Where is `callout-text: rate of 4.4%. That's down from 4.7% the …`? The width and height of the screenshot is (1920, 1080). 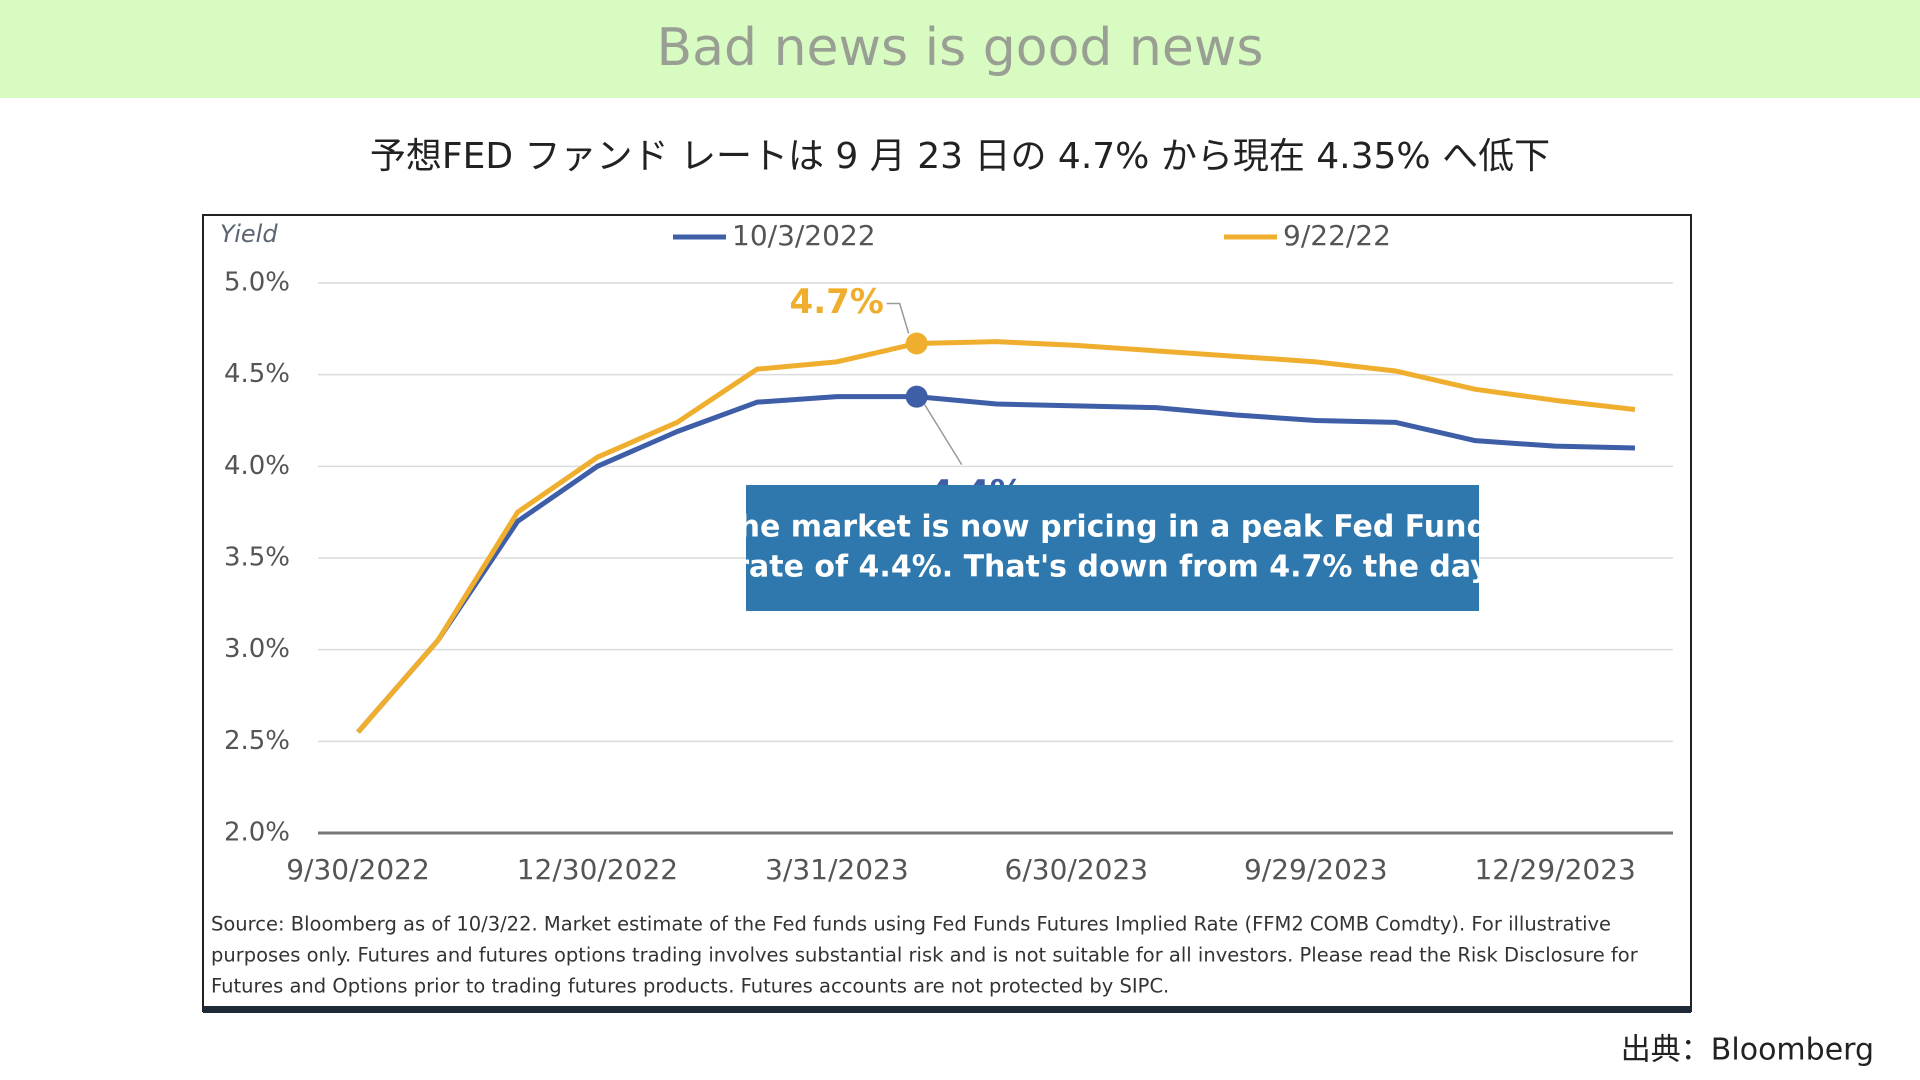
callout-text: rate of 4.4%. That's down from 4.7% the … is located at coordinates (1112, 567).